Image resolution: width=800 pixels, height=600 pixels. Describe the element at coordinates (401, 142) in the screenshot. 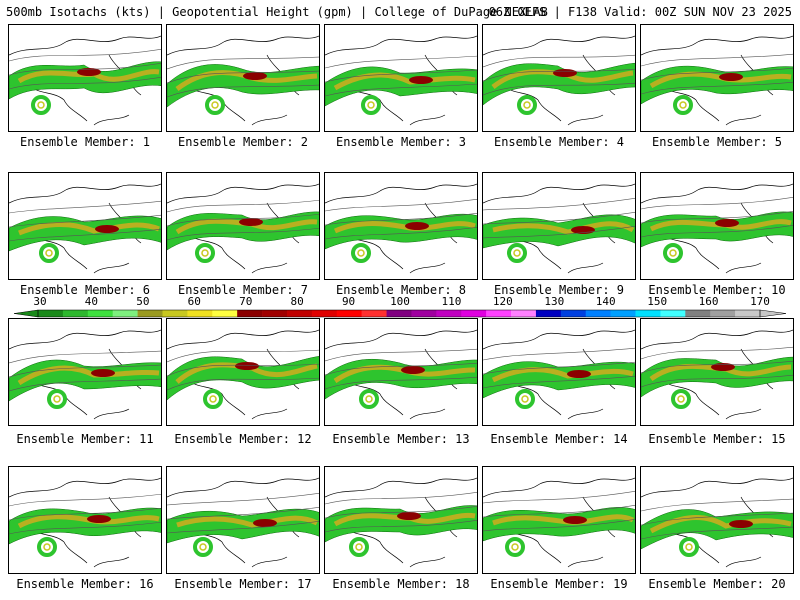

I see `ensemble-member-label: Ensemble Member: 3` at that location.